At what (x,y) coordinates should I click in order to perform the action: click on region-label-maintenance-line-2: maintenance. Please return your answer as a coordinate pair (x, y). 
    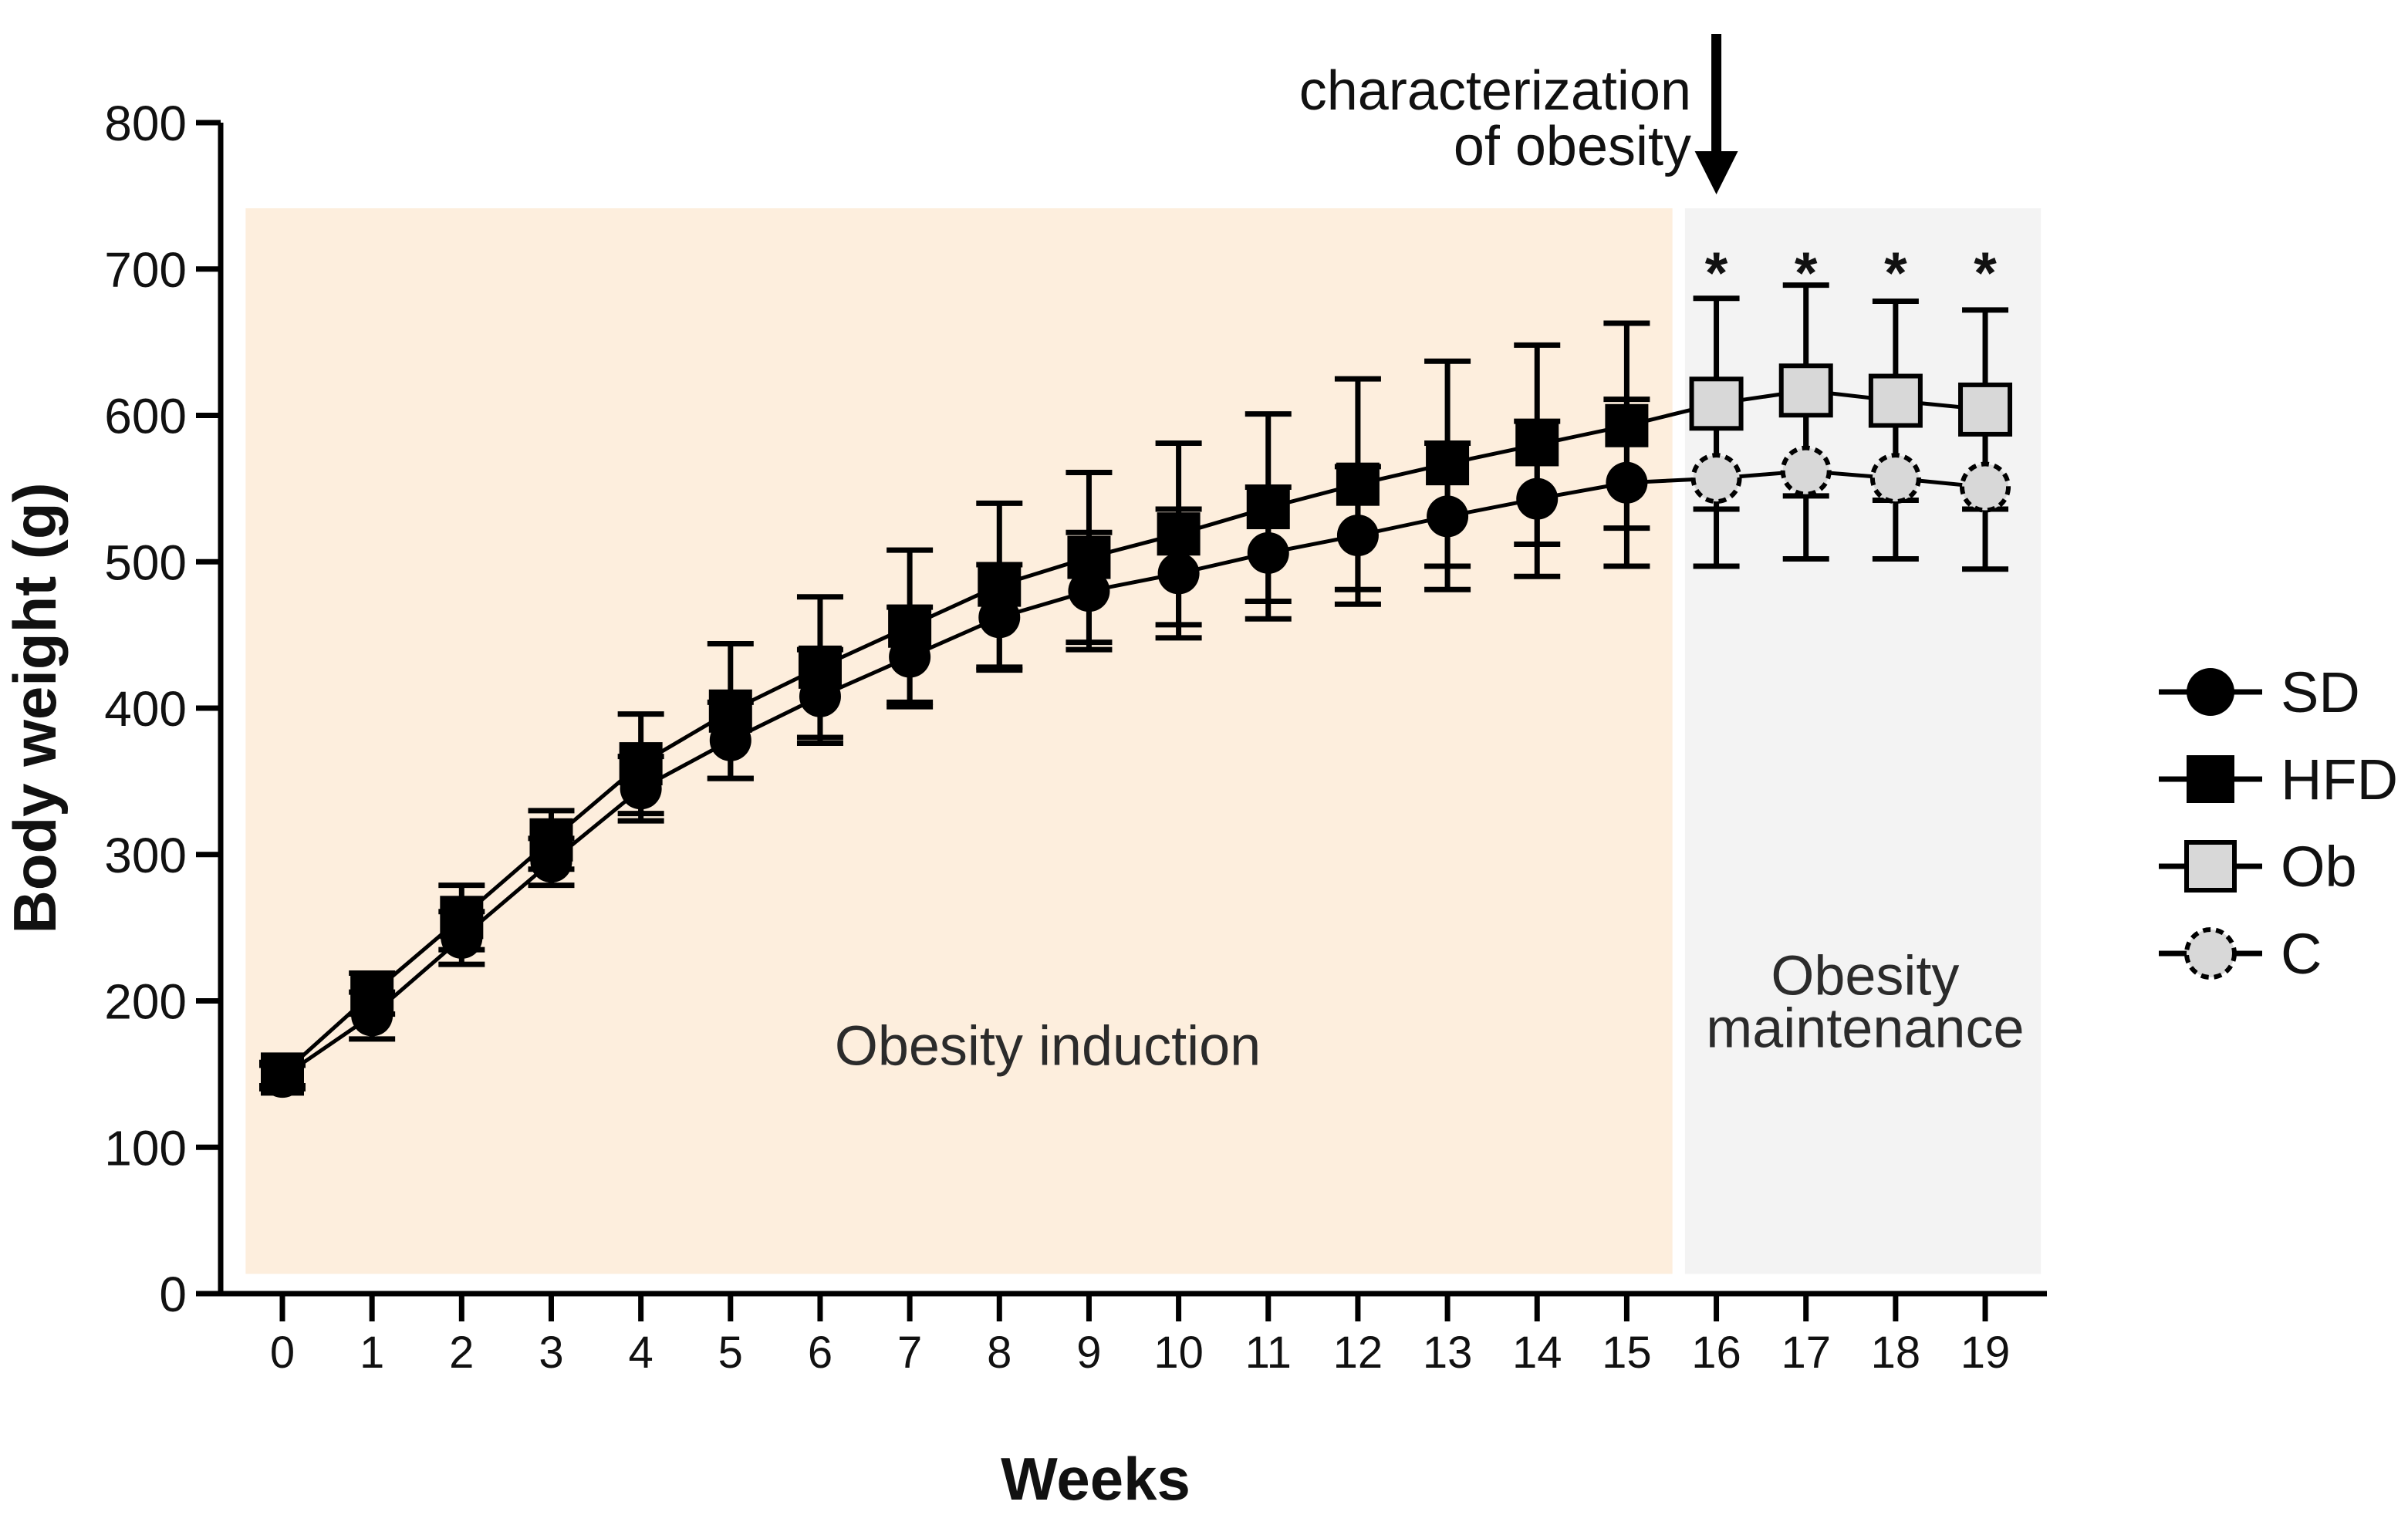
    Looking at the image, I should click on (1865, 1028).